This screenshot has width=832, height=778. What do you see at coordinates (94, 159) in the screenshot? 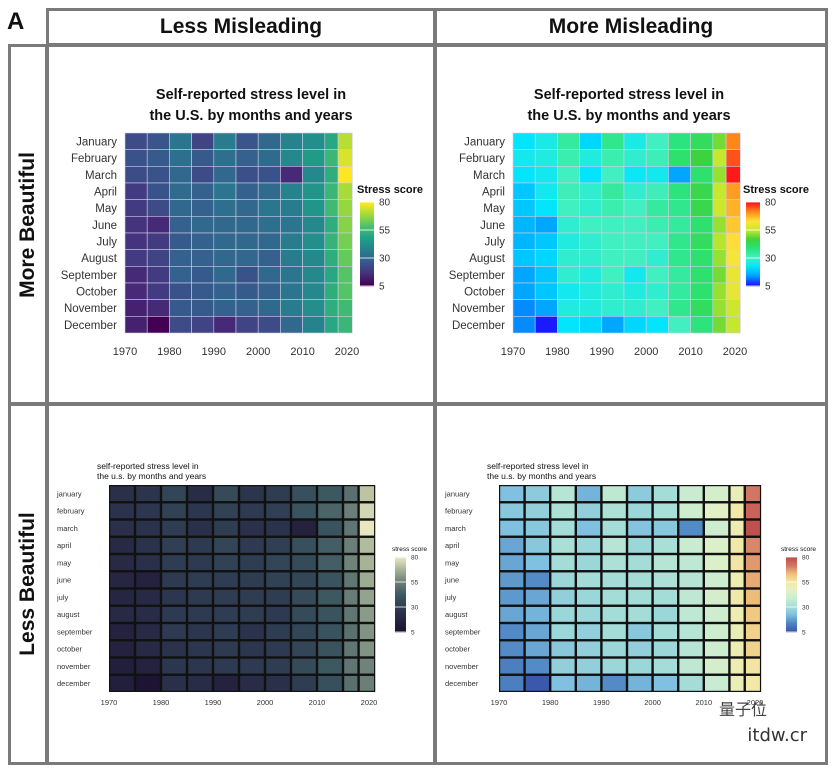
I see `row-label: February` at bounding box center [94, 159].